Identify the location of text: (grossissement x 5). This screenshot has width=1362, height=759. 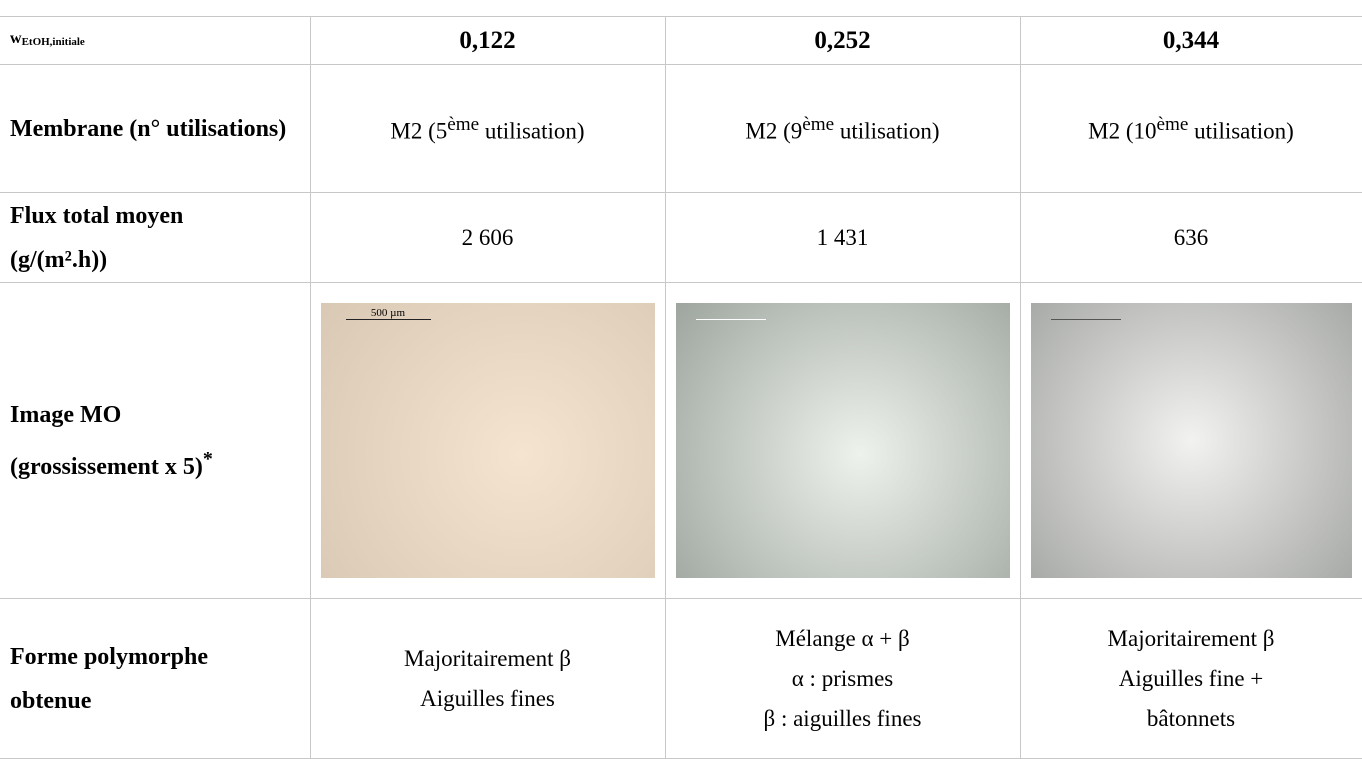
(106, 466).